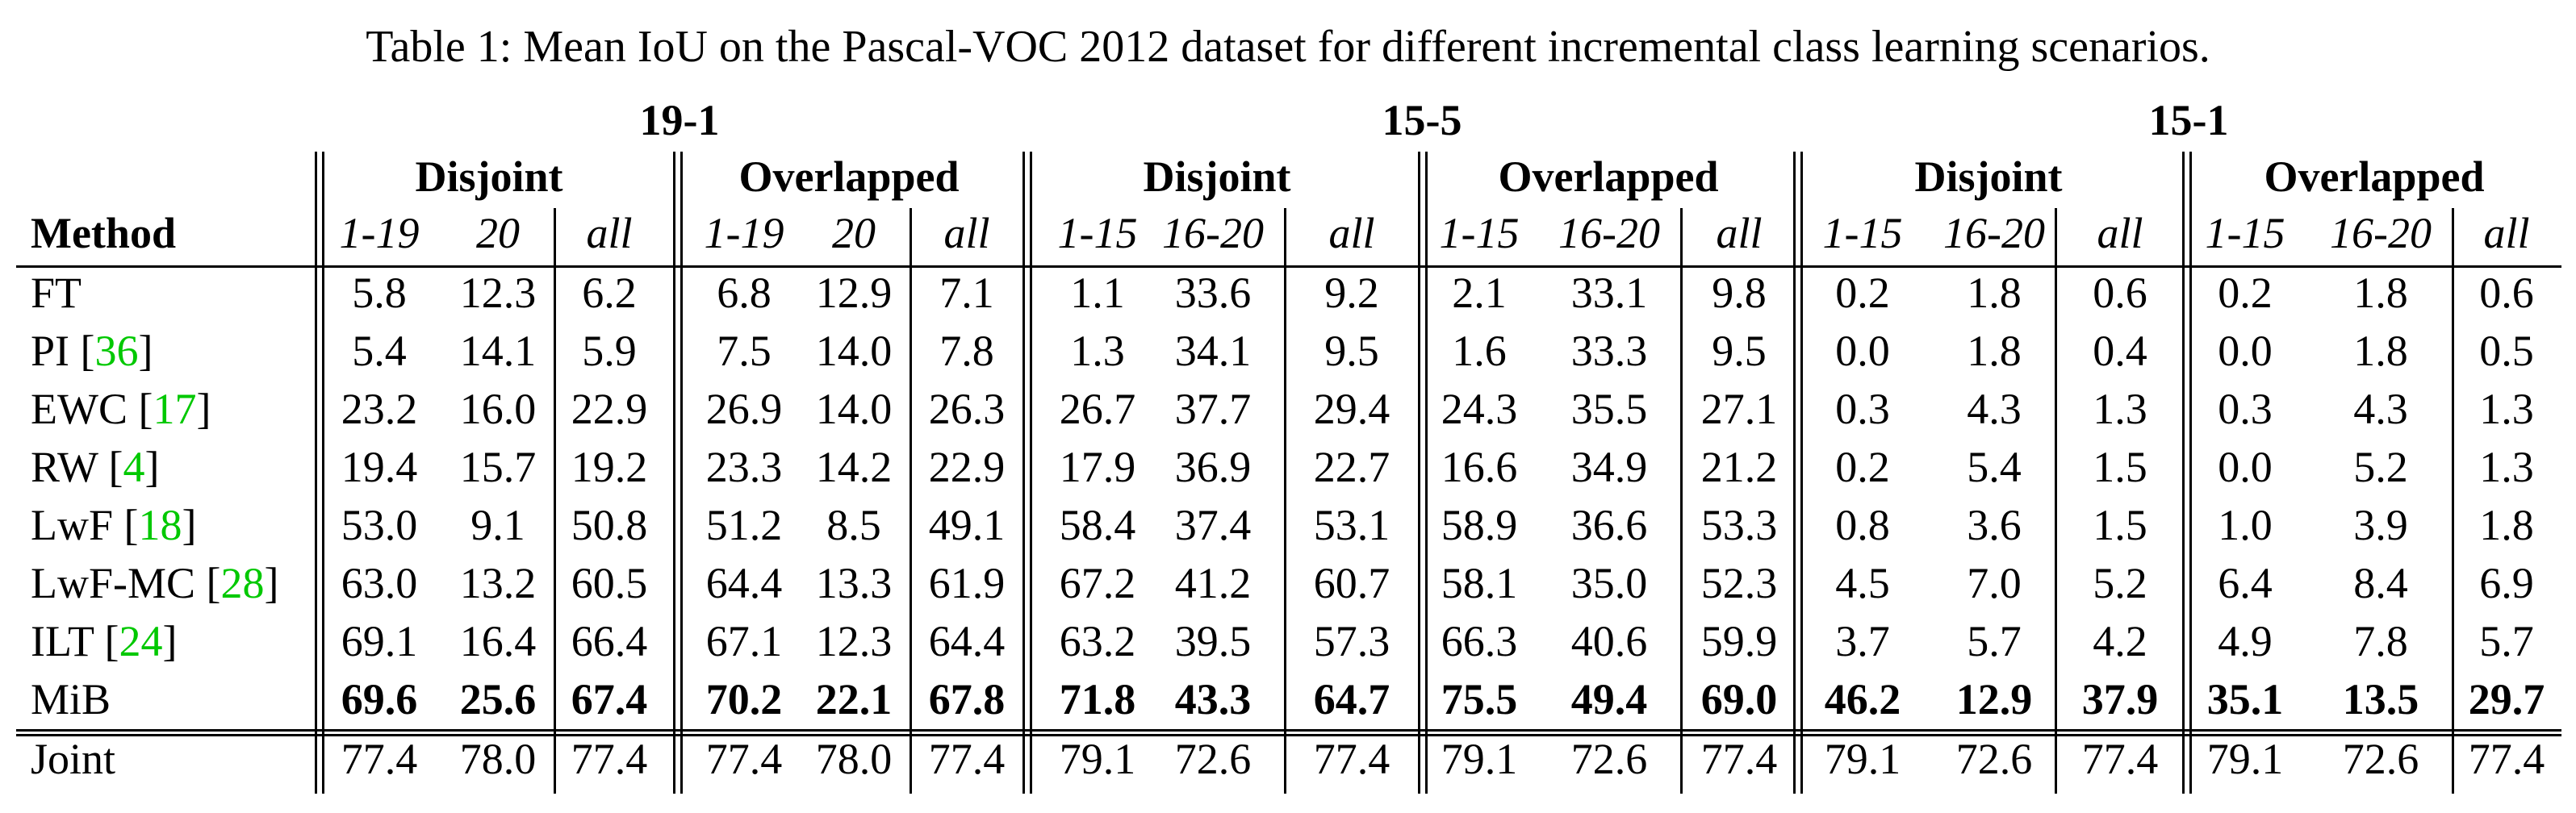 This screenshot has width=2576, height=813. What do you see at coordinates (1351, 699) in the screenshot?
I see `table-cell: 64.7` at bounding box center [1351, 699].